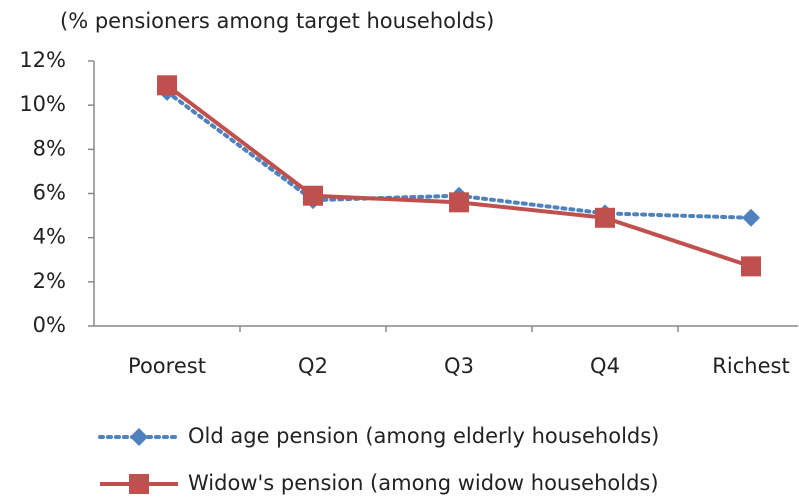 Image resolution: width=799 pixels, height=497 pixels. Describe the element at coordinates (277, 21) in the screenshot. I see `chart-title: (% pensioners among target households)` at that location.